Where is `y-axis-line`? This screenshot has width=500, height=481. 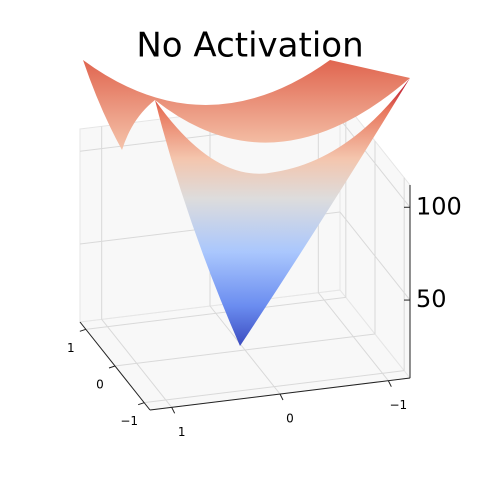
y-axis-line is located at coordinates (115, 366).